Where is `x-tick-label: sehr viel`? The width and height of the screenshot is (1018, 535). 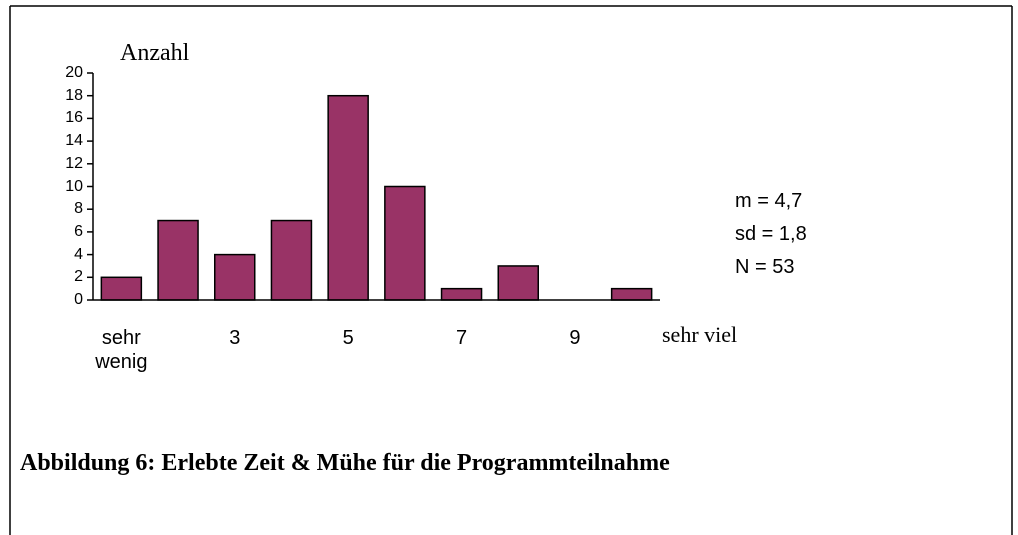 x-tick-label: sehr viel is located at coordinates (700, 334).